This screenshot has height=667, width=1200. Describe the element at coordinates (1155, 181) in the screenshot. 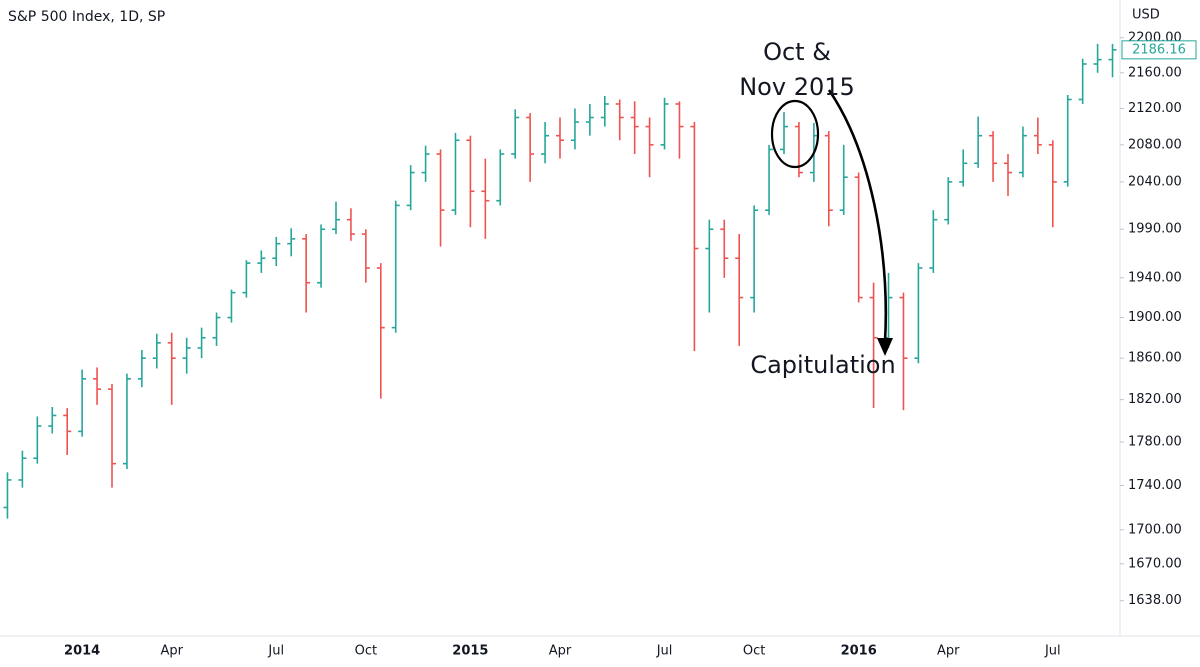

I see `y-tick-label: 2040.00` at that location.